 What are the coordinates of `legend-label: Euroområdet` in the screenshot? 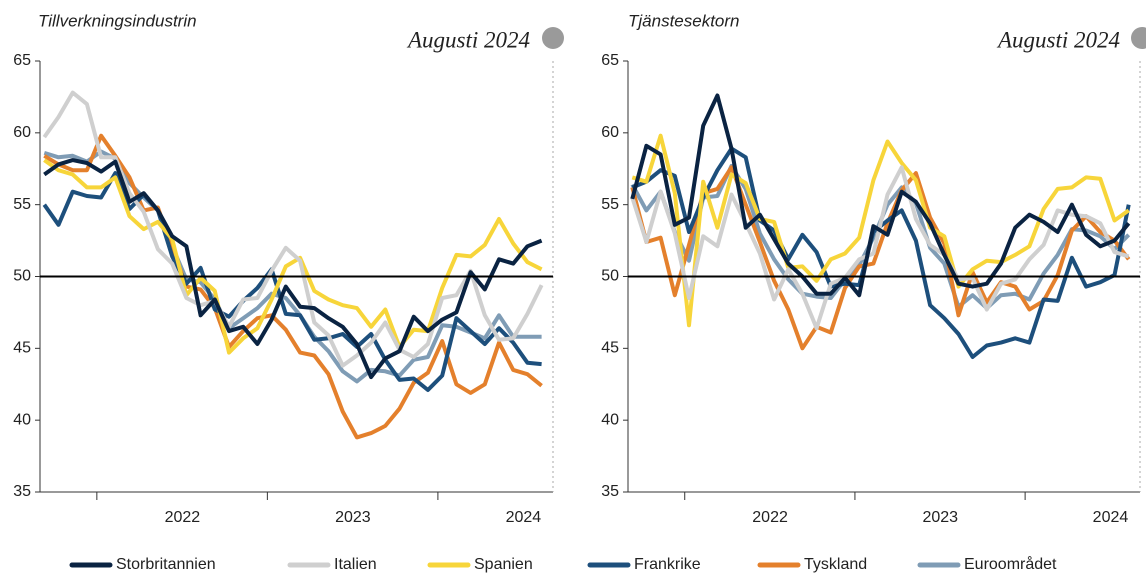 It's located at (1010, 564).